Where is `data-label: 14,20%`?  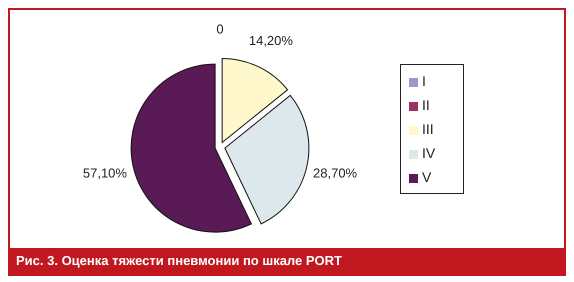 data-label: 14,20% is located at coordinates (271, 40).